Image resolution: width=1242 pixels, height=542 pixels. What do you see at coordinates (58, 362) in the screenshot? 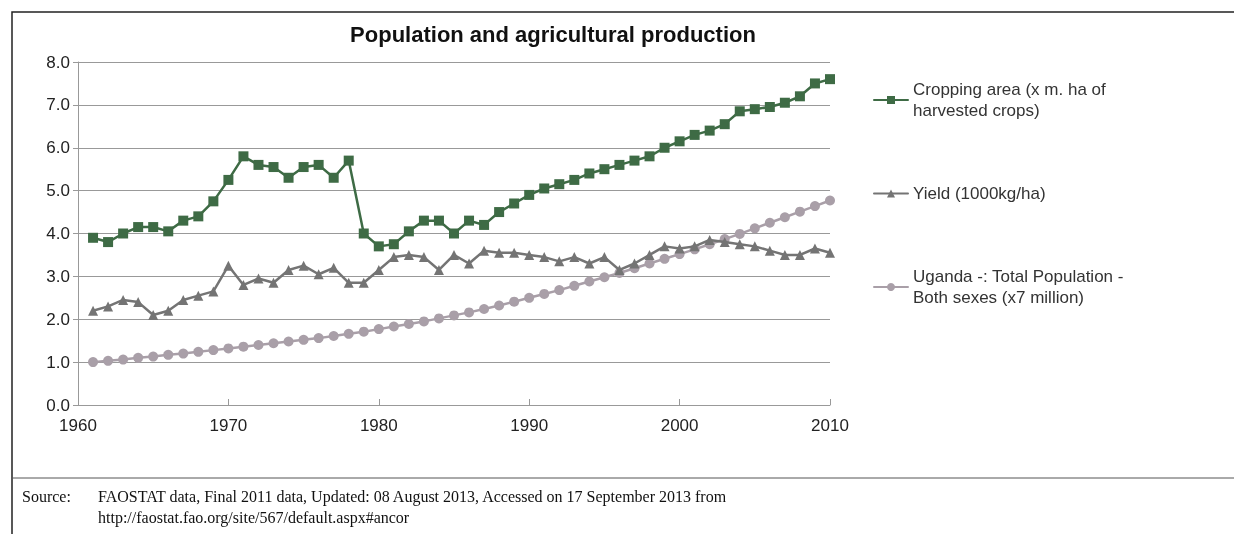
I see `y-tick-label: 1.0` at bounding box center [58, 362].